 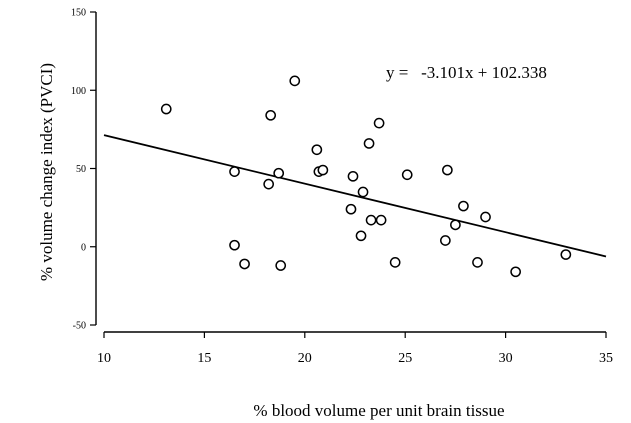 What do you see at coordinates (79, 326) in the screenshot?
I see `y-tick-label: -50` at bounding box center [79, 326].